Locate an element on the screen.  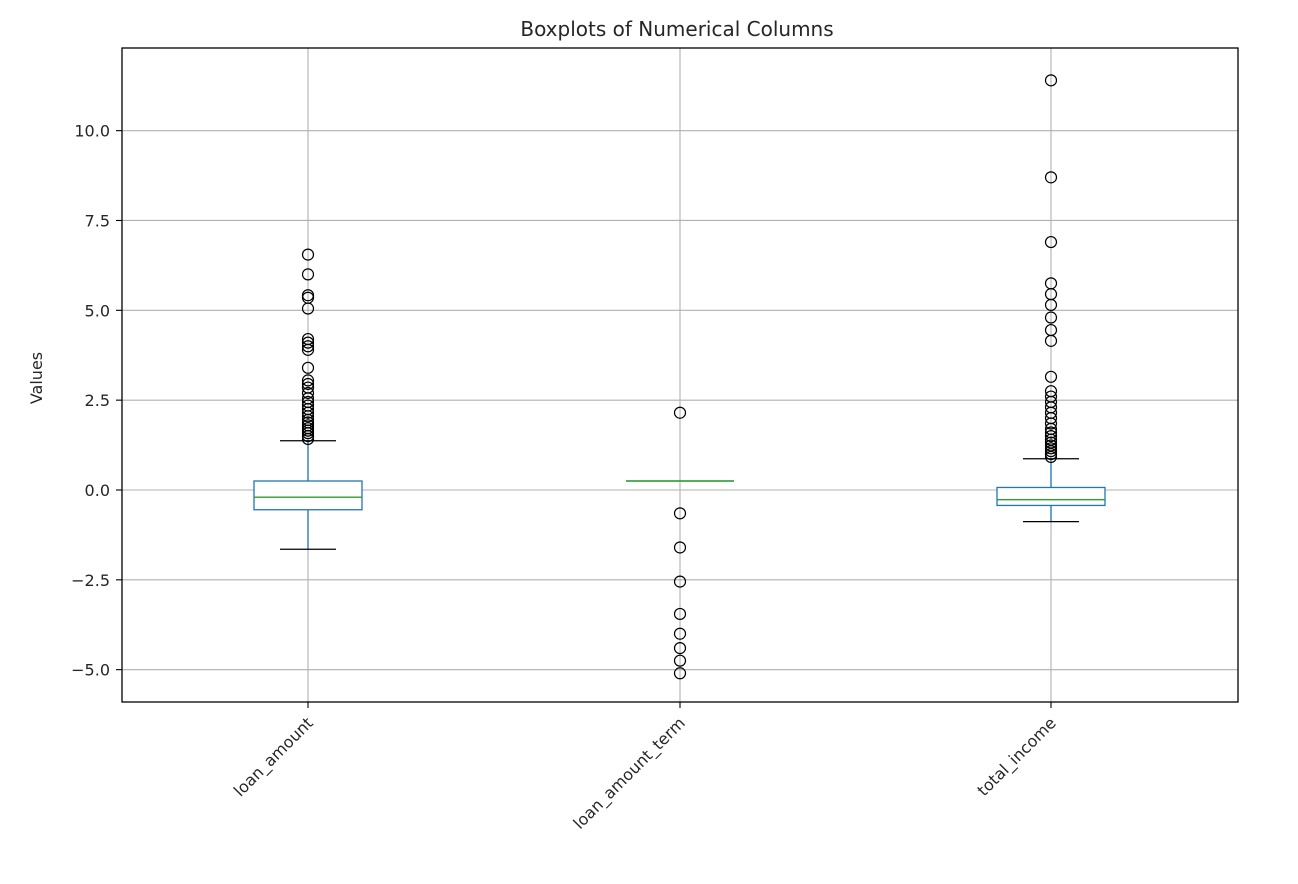
box-total_income is located at coordinates (1051, 490).